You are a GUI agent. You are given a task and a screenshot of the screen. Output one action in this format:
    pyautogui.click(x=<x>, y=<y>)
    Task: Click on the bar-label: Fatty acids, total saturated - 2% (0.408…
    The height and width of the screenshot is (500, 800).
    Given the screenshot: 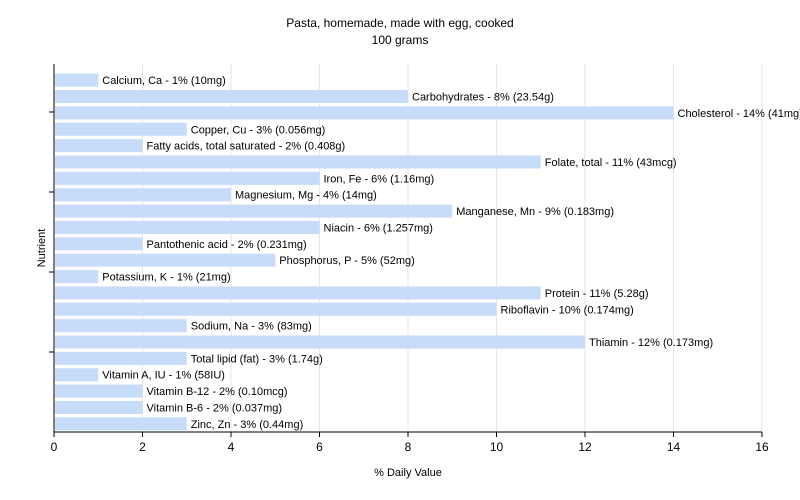 What is the action you would take?
    pyautogui.click(x=246, y=147)
    